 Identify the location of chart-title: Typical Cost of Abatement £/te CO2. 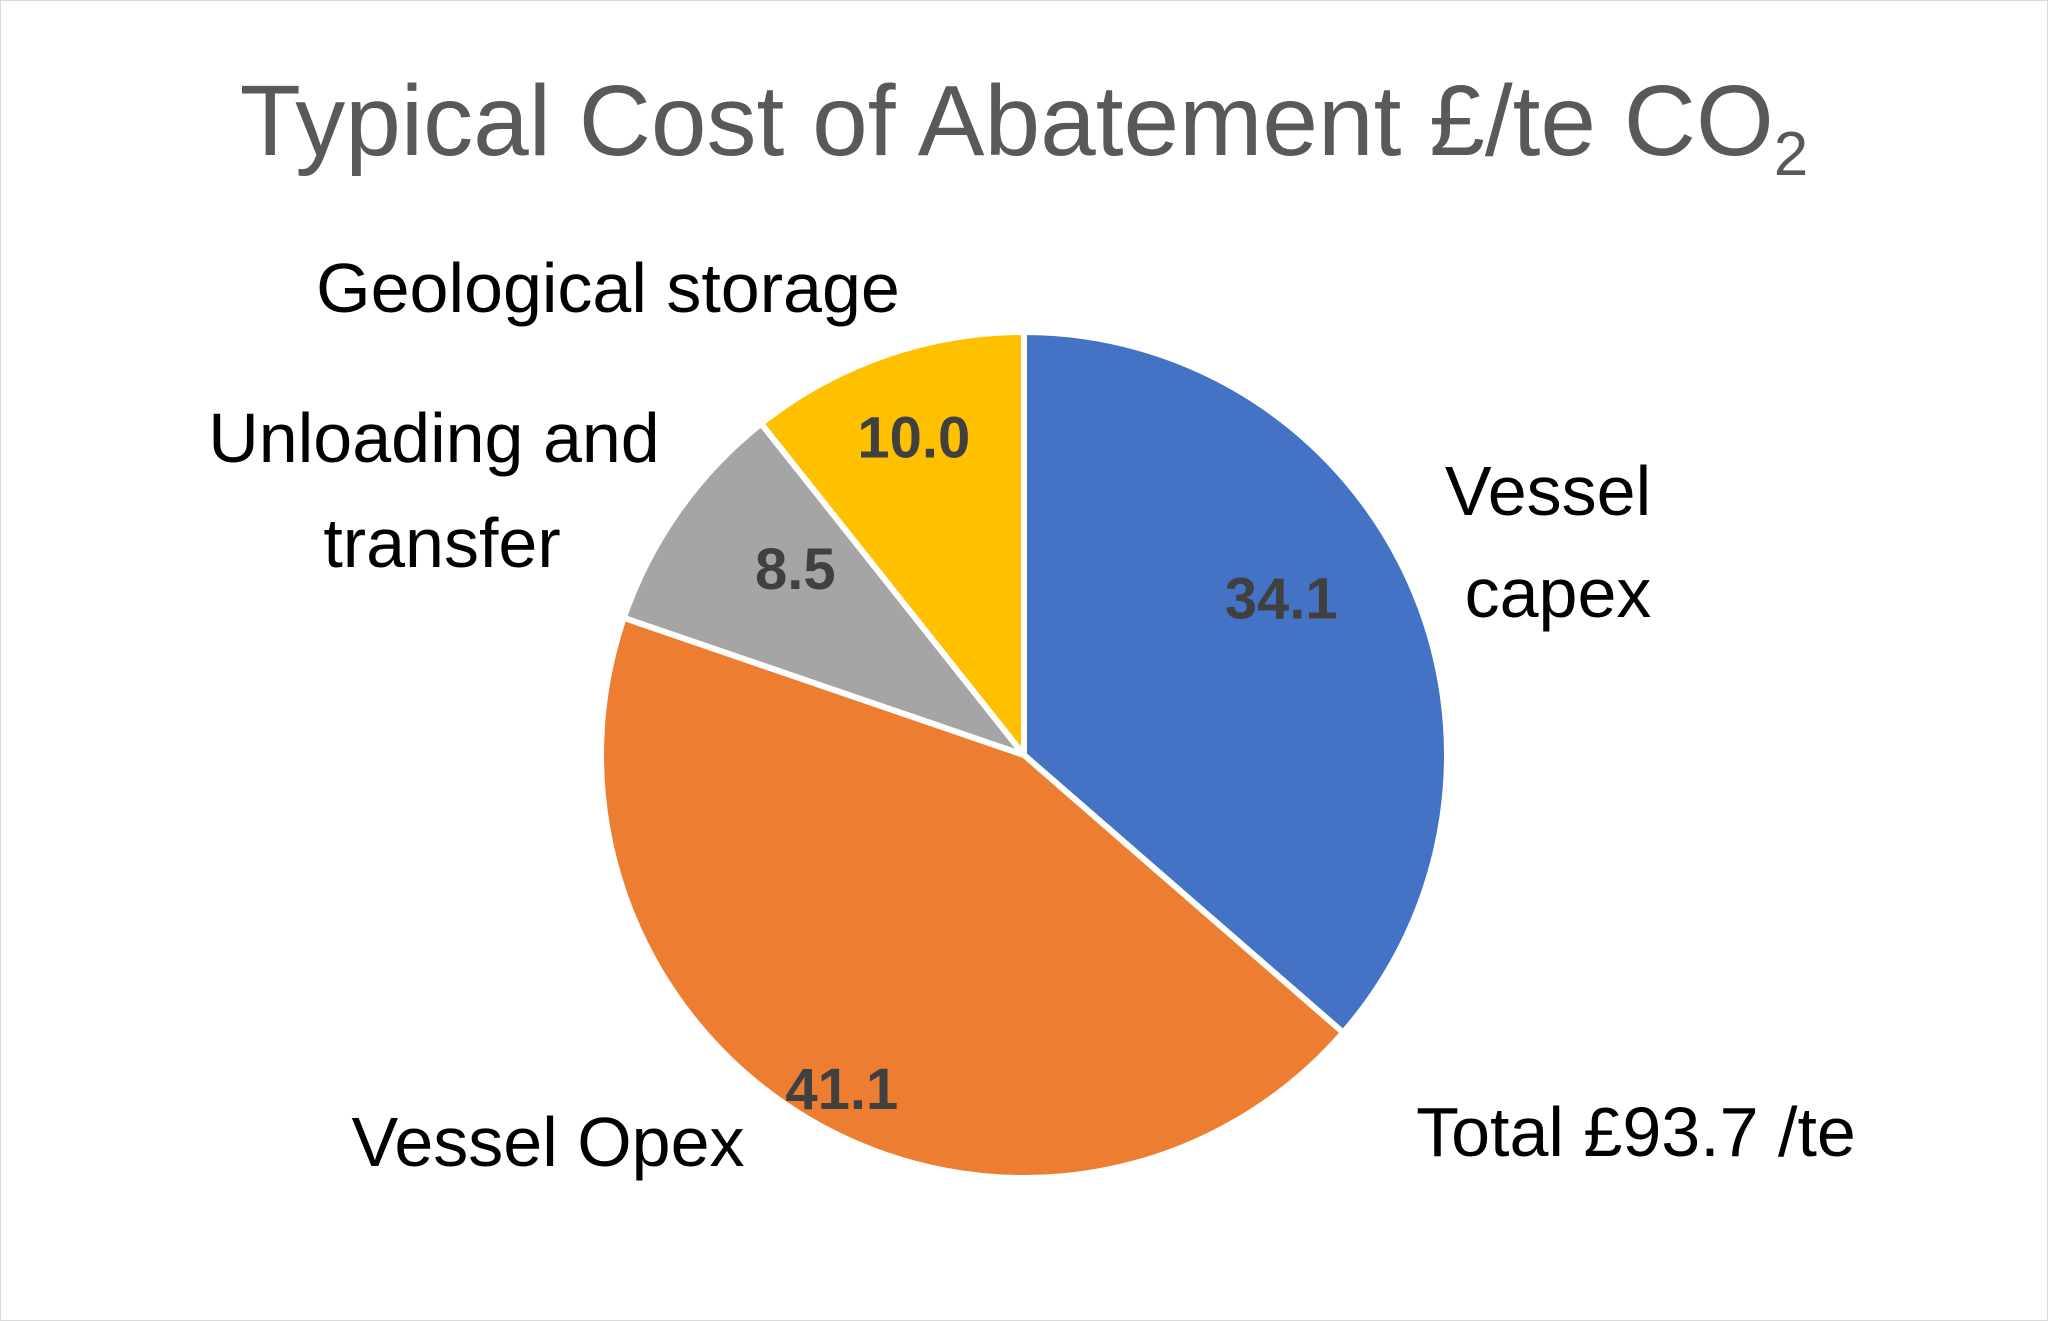
(1024, 127).